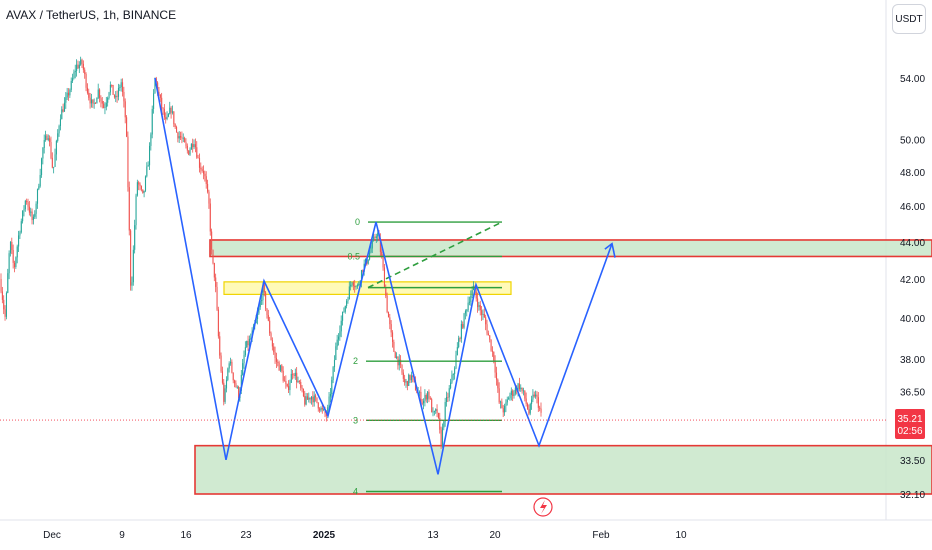 This screenshot has width=932, height=550. Describe the element at coordinates (909, 19) in the screenshot. I see `currency-button: USDT` at that location.